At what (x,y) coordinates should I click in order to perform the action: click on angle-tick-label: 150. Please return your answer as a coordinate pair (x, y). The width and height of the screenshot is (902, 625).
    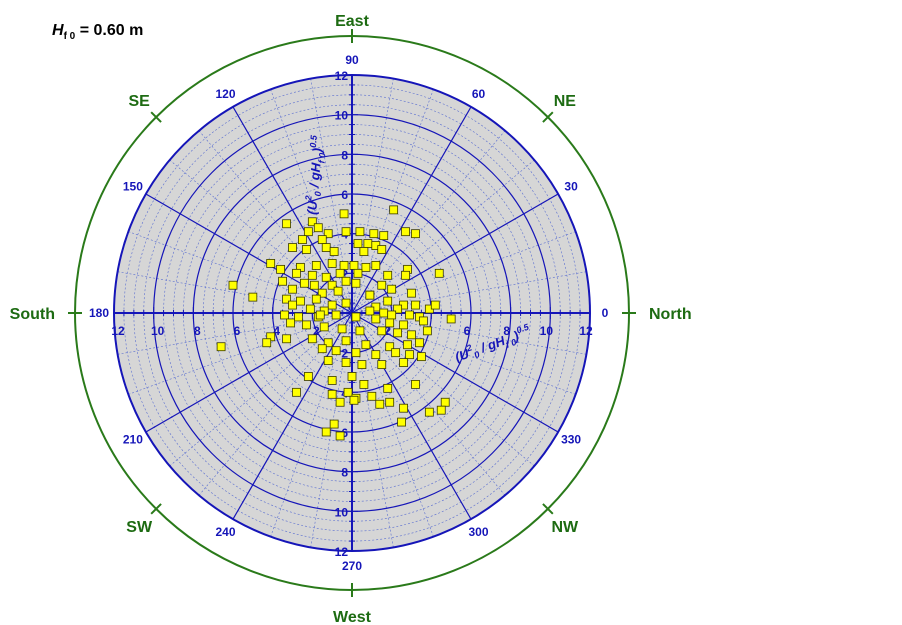
    Looking at the image, I should click on (133, 187).